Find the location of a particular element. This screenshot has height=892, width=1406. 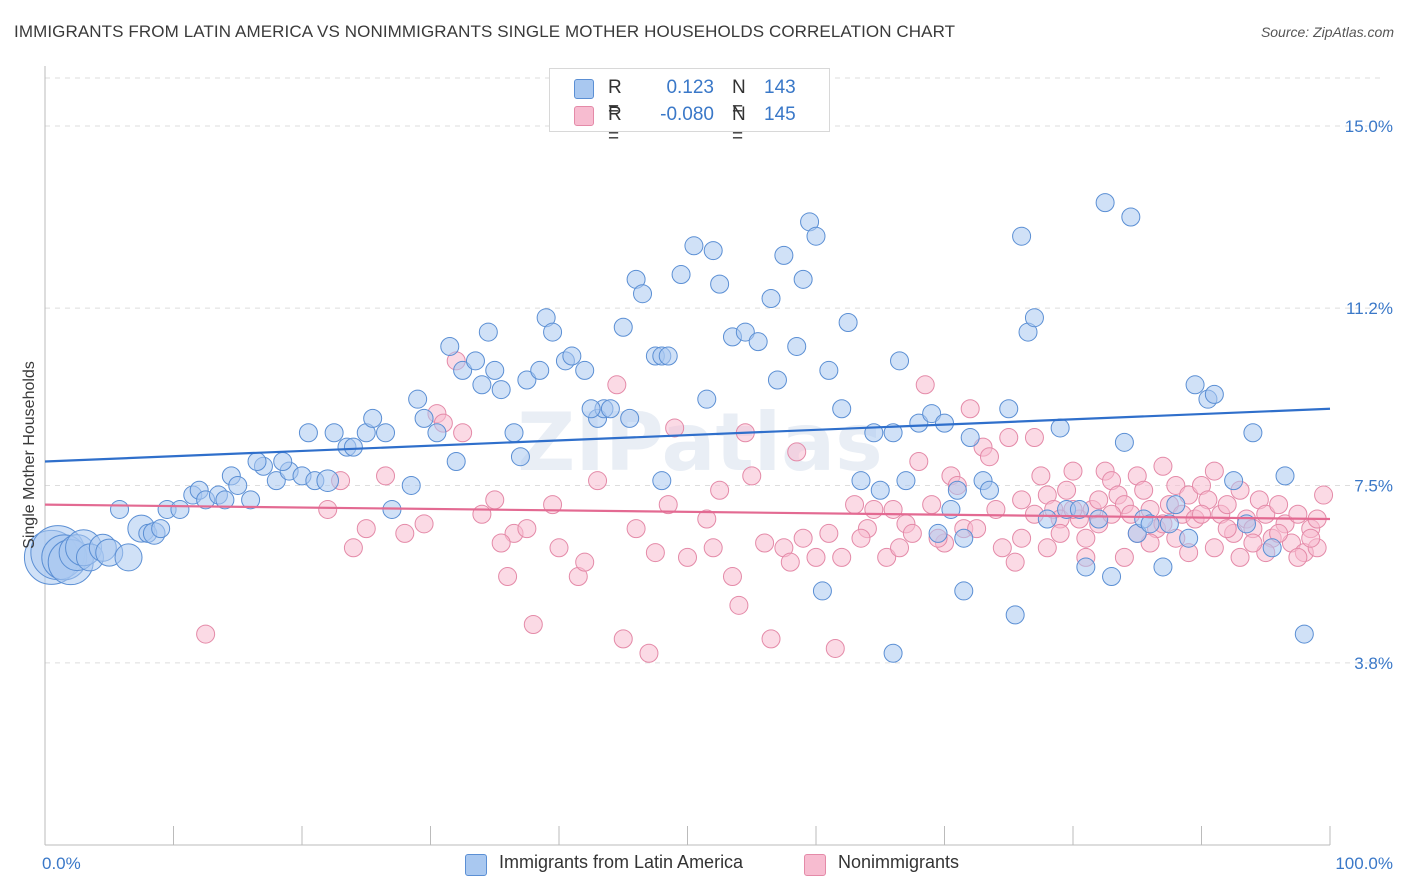

y-tick-label: 15.0% is located at coordinates (1369, 126).